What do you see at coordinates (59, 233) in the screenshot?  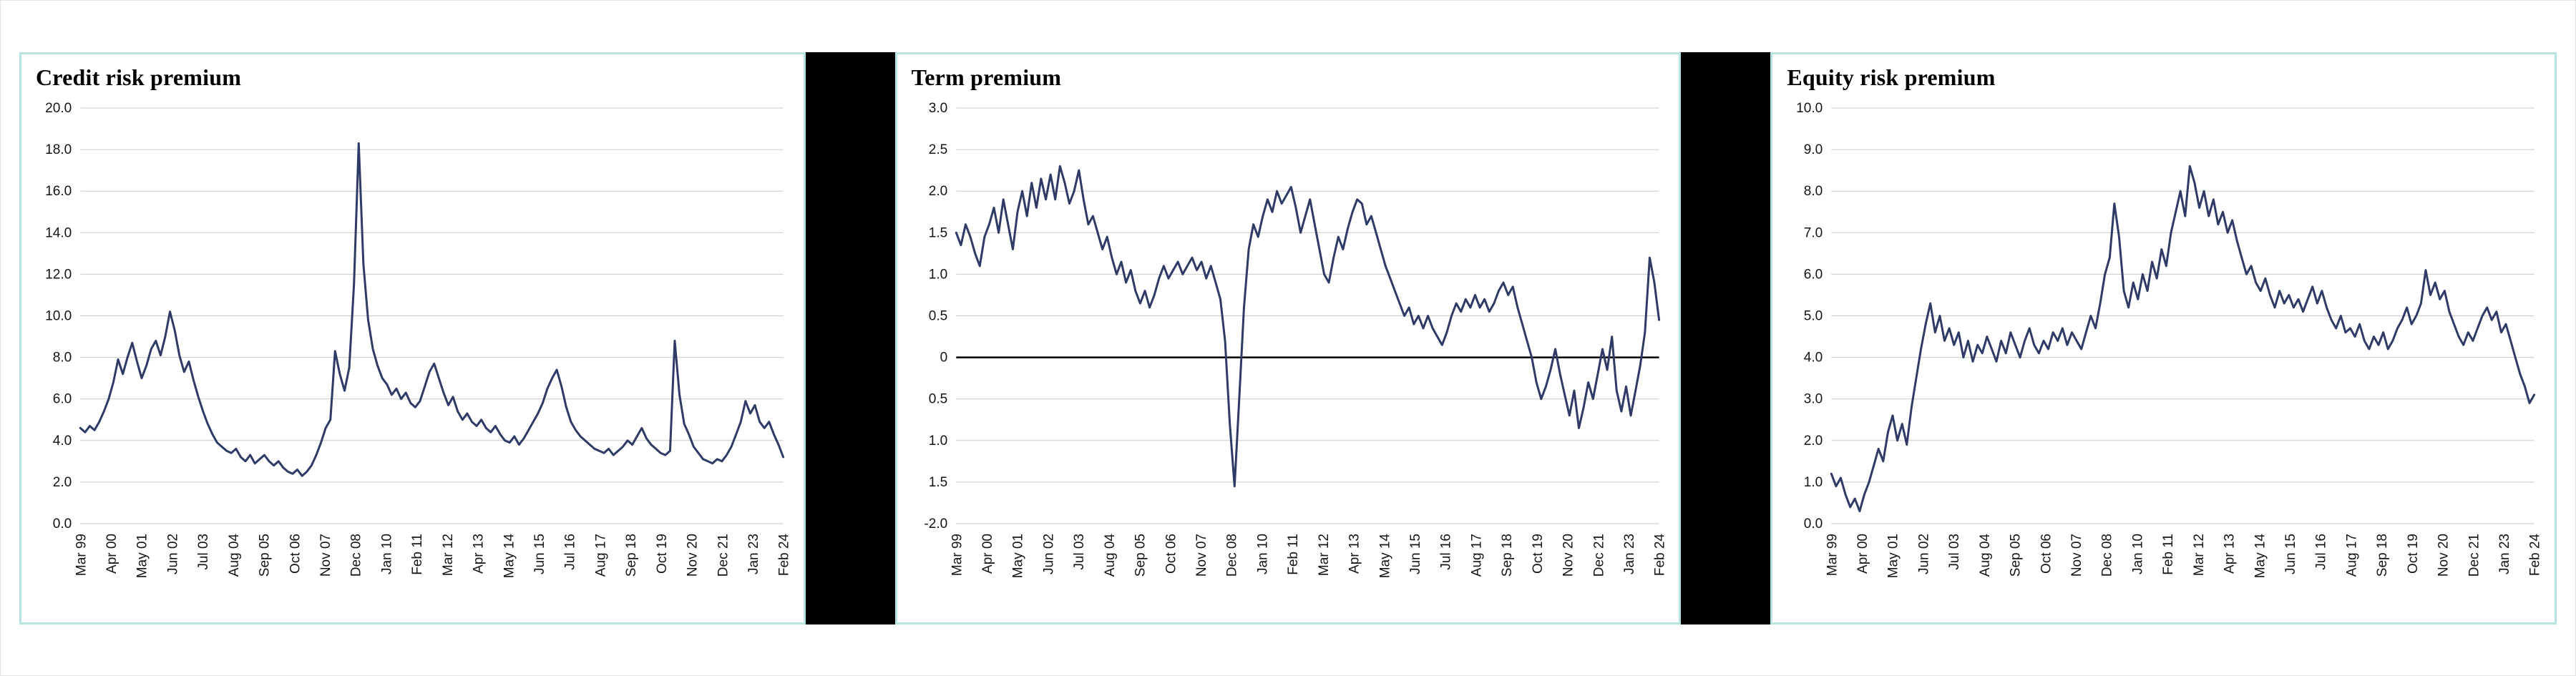 I see `y-tick-label: 14.0` at bounding box center [59, 233].